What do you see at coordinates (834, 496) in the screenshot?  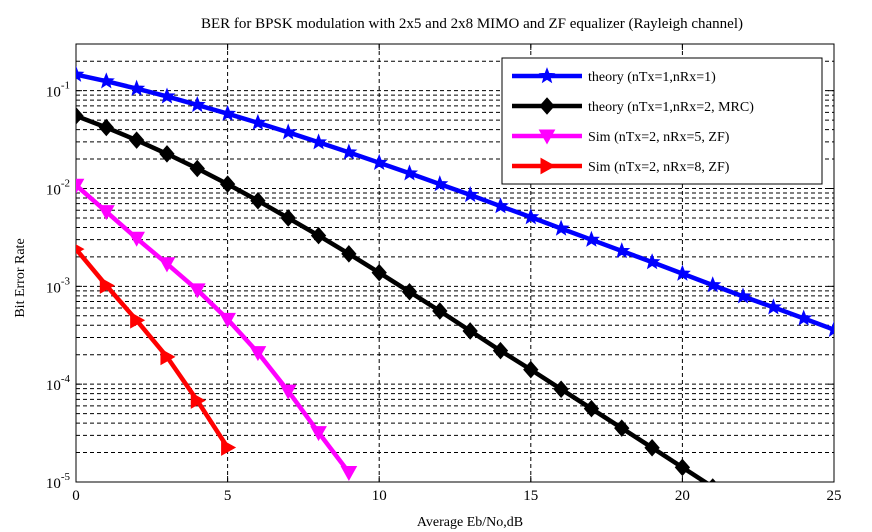 I see `x-tick-label: 25` at bounding box center [834, 496].